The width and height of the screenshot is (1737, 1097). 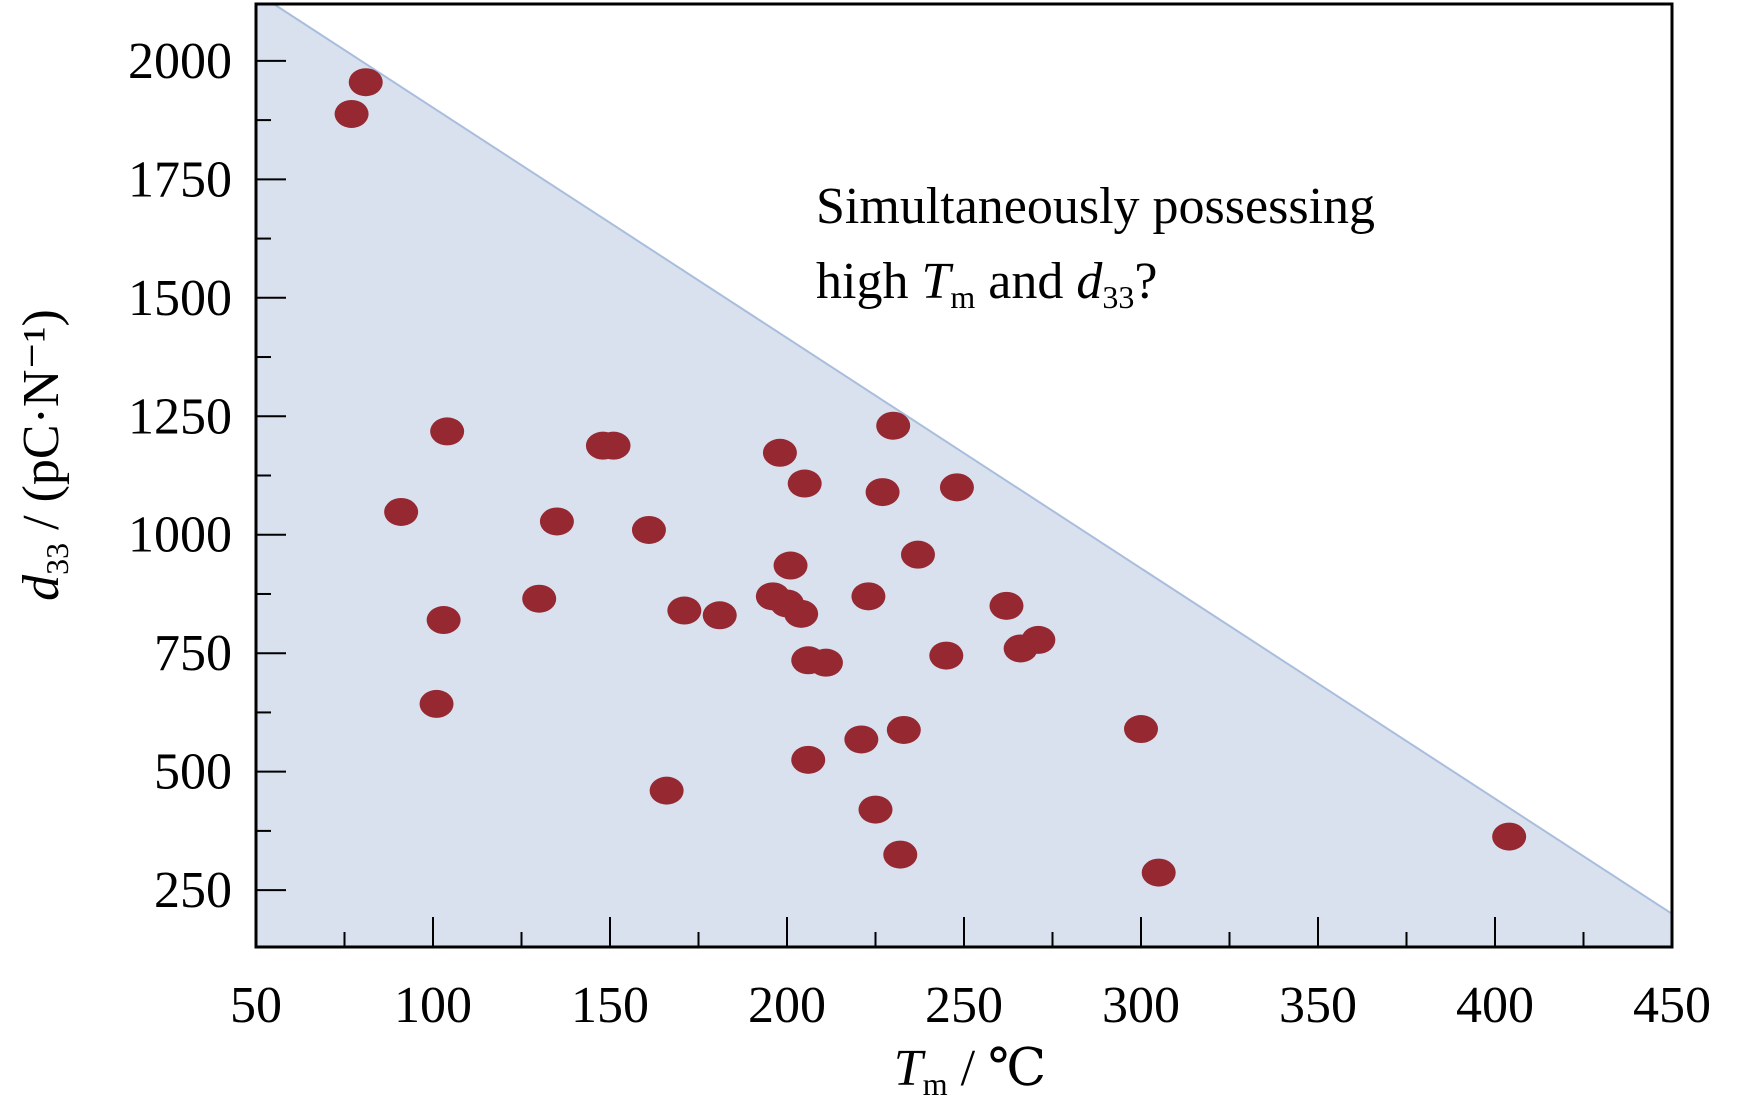 What do you see at coordinates (180, 61) in the screenshot?
I see `y-tick-label: 2000` at bounding box center [180, 61].